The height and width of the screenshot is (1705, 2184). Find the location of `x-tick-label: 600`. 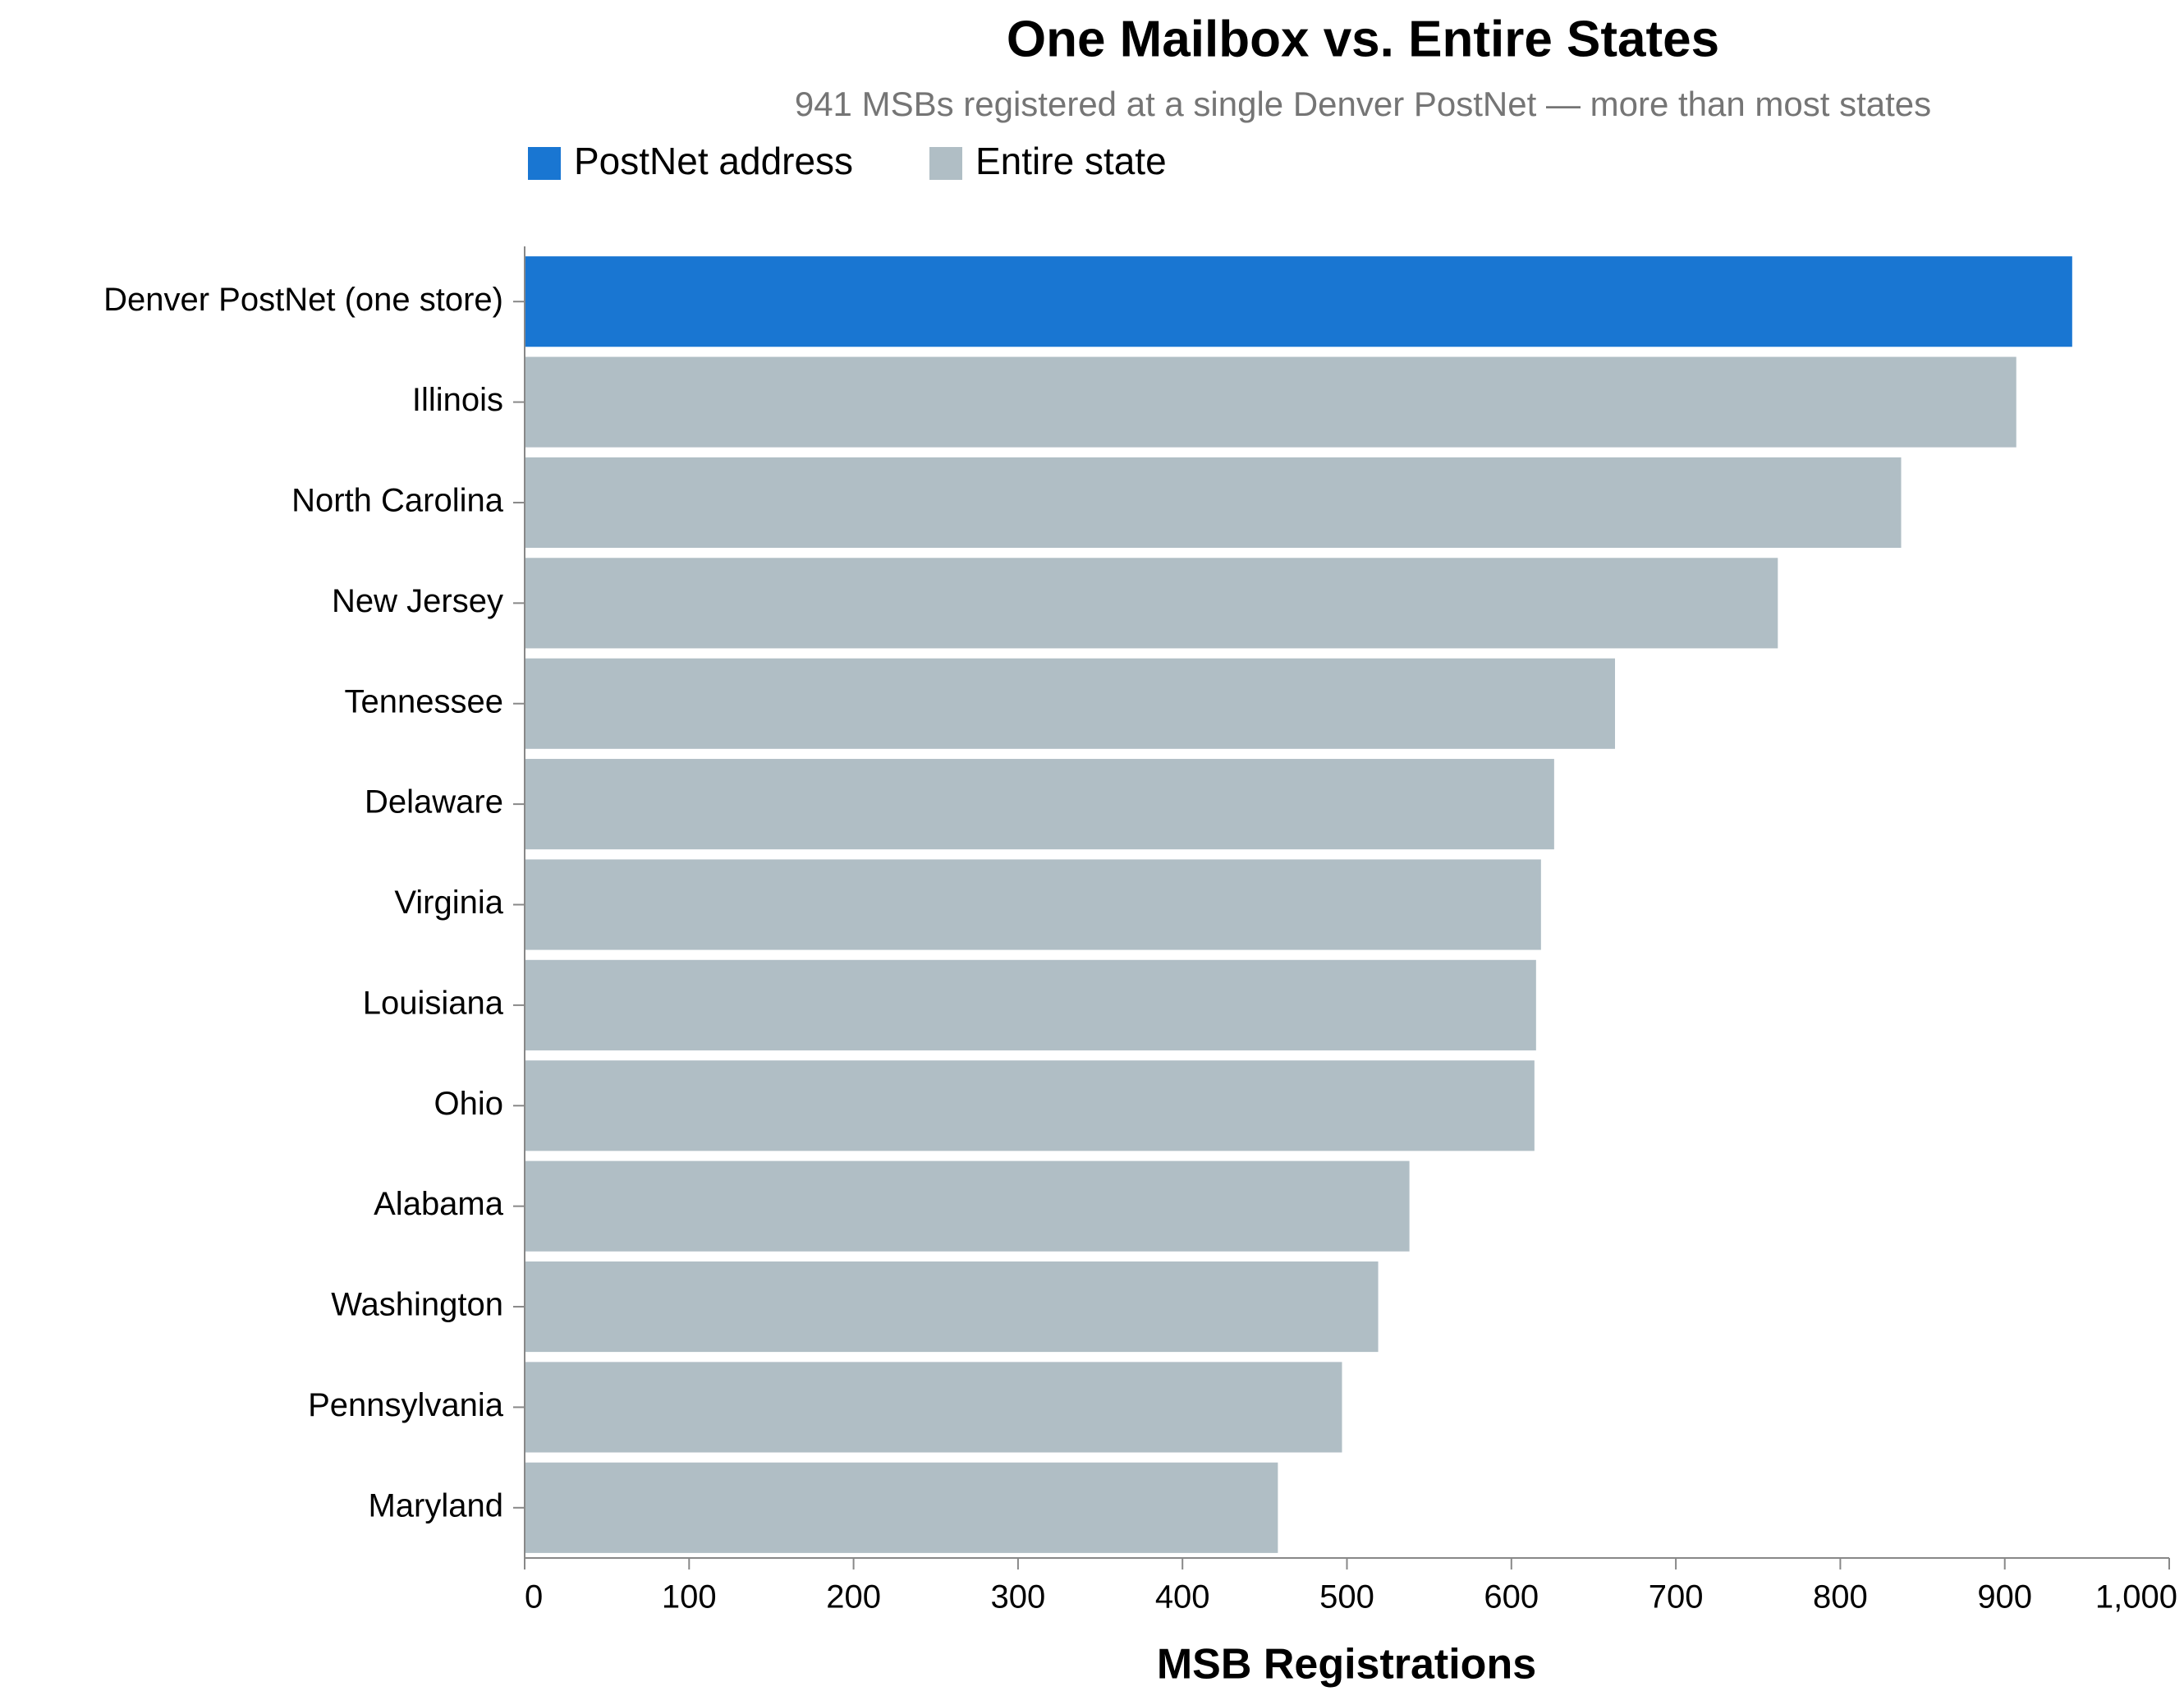

x-tick-label: 600 is located at coordinates (1511, 1597).